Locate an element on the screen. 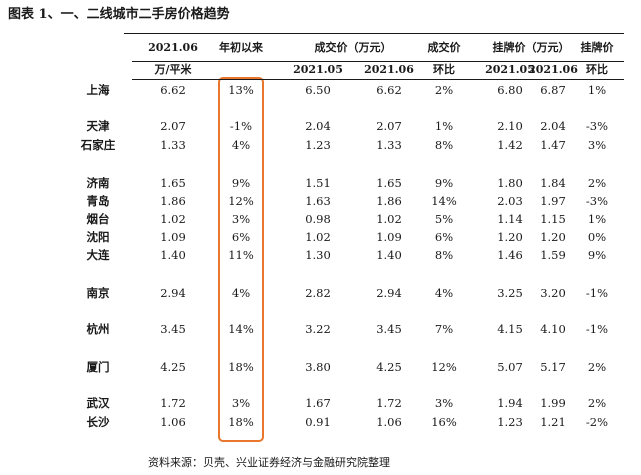  city-name: 厦门 is located at coordinates (98, 367).